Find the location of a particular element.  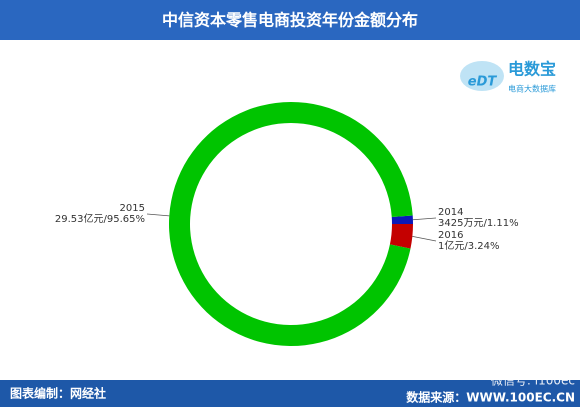

footer-bar is located at coordinates (290, 393).